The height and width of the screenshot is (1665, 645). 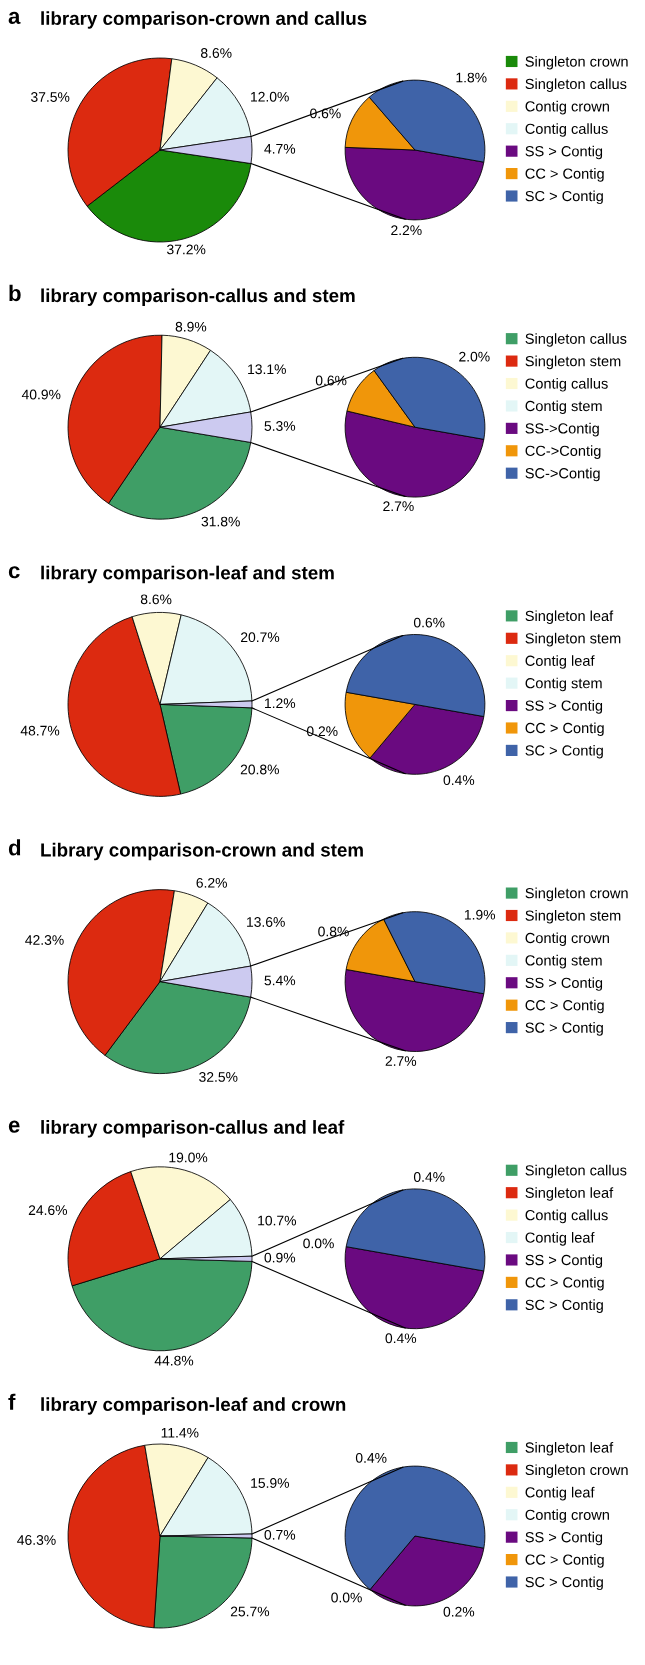 I want to click on data-label: 0.8%, so click(x=333, y=931).